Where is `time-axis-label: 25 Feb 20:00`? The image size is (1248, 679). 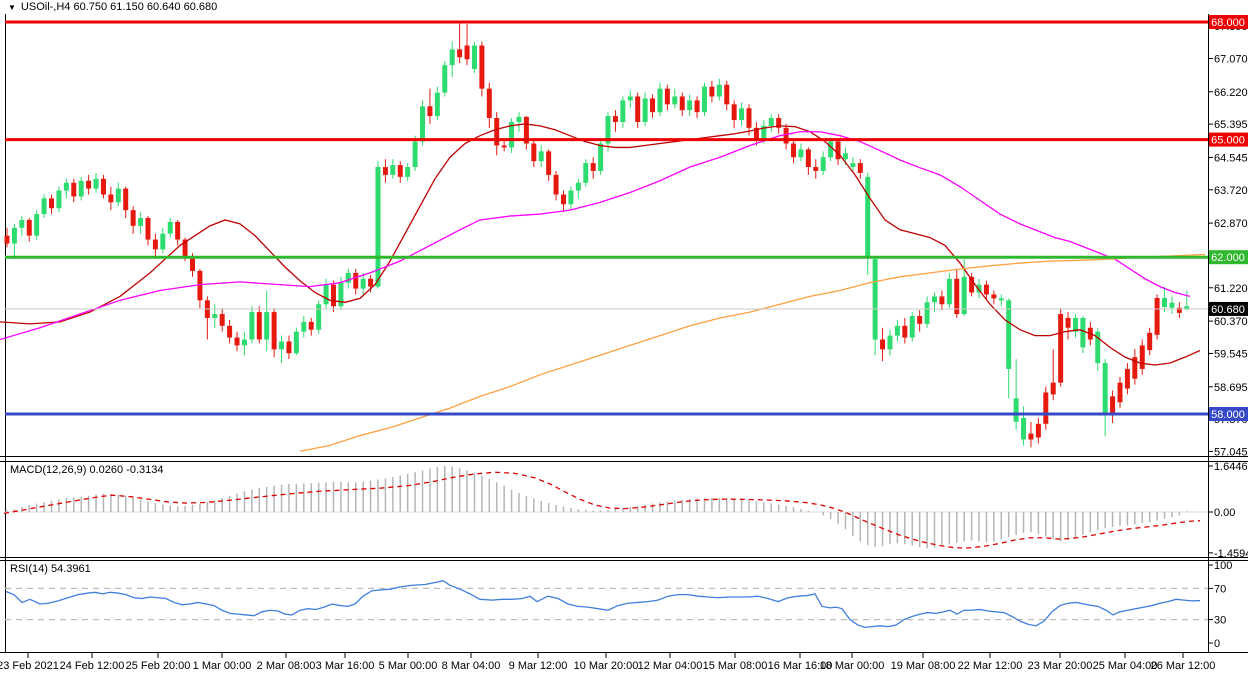
time-axis-label: 25 Feb 20:00 is located at coordinates (158, 666).